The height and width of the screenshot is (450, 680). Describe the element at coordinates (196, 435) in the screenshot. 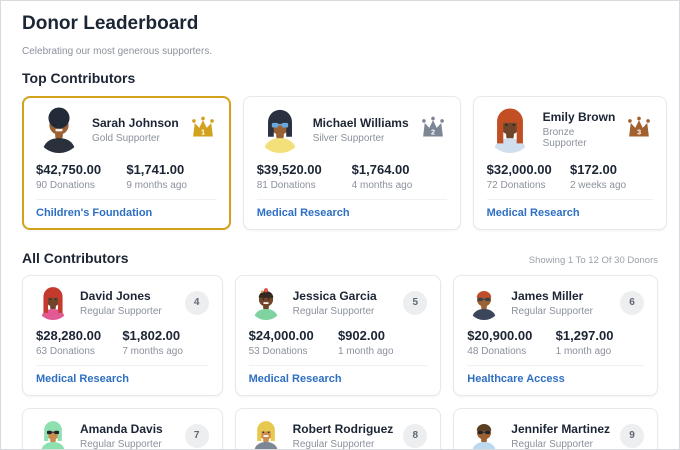

I see `rank-badge: 7` at that location.